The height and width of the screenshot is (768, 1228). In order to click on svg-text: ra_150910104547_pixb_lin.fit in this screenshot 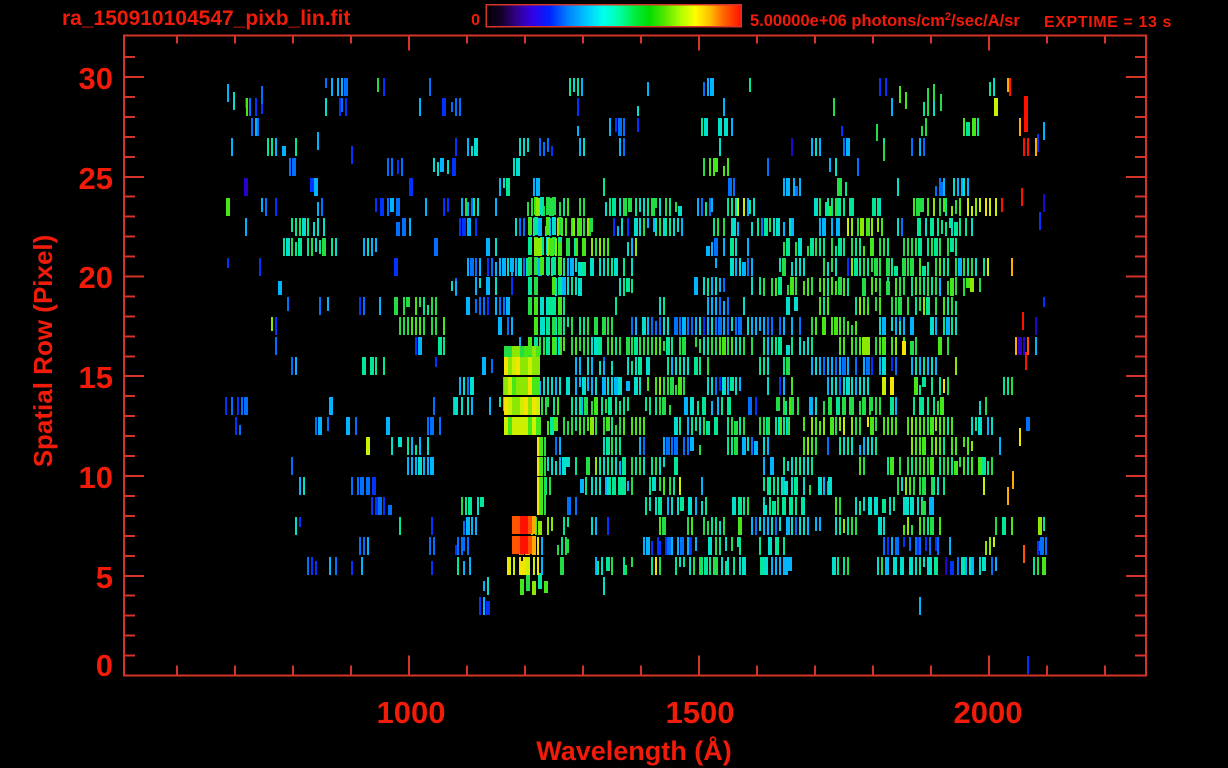, I will do `click(206, 18)`.